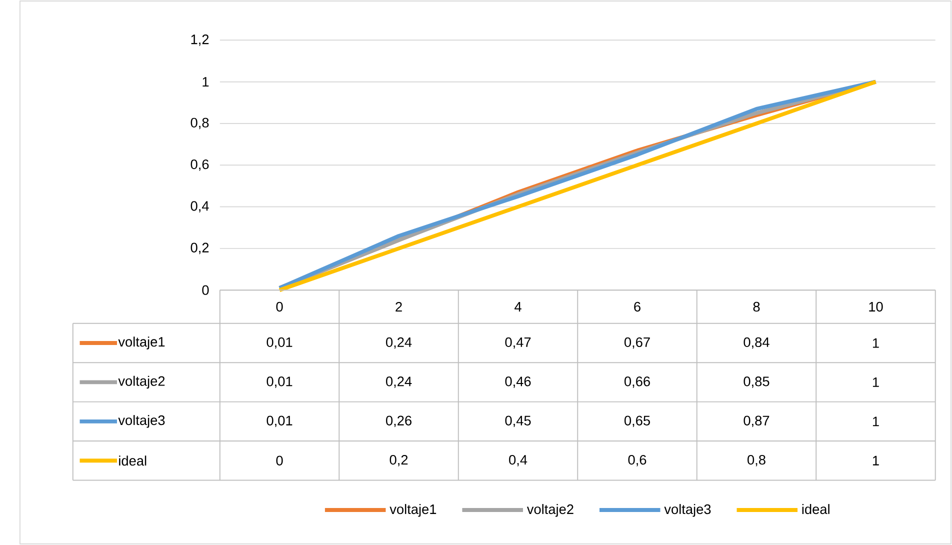  What do you see at coordinates (756, 307) in the screenshot?
I see `x-tick-label: 8` at bounding box center [756, 307].